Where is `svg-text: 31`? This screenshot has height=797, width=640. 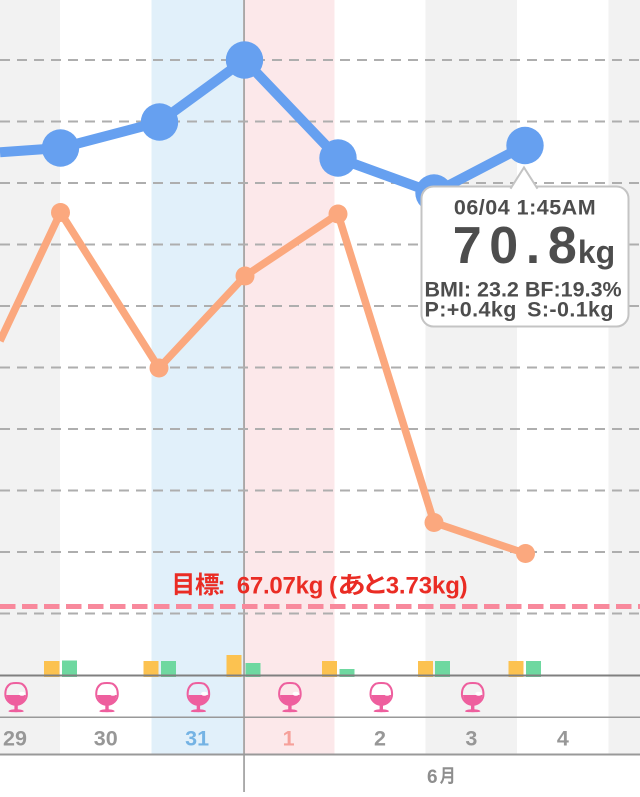
svg-text: 31 is located at coordinates (197, 739).